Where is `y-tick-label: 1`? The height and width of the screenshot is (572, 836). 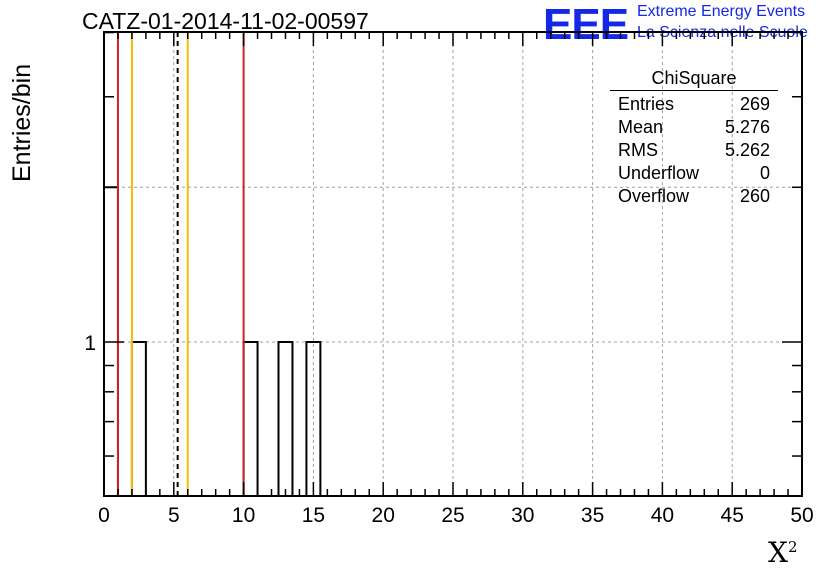
y-tick-label: 1 is located at coordinates (90, 343).